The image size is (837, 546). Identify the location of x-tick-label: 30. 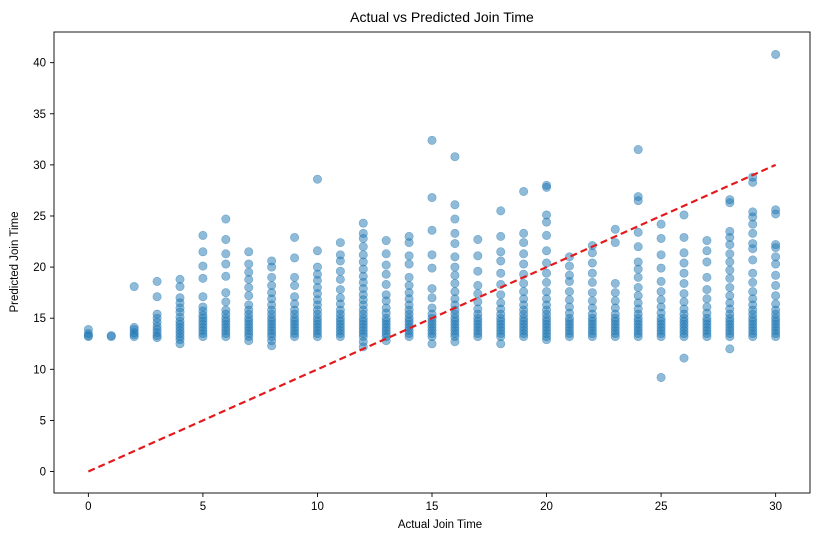
(775, 507).